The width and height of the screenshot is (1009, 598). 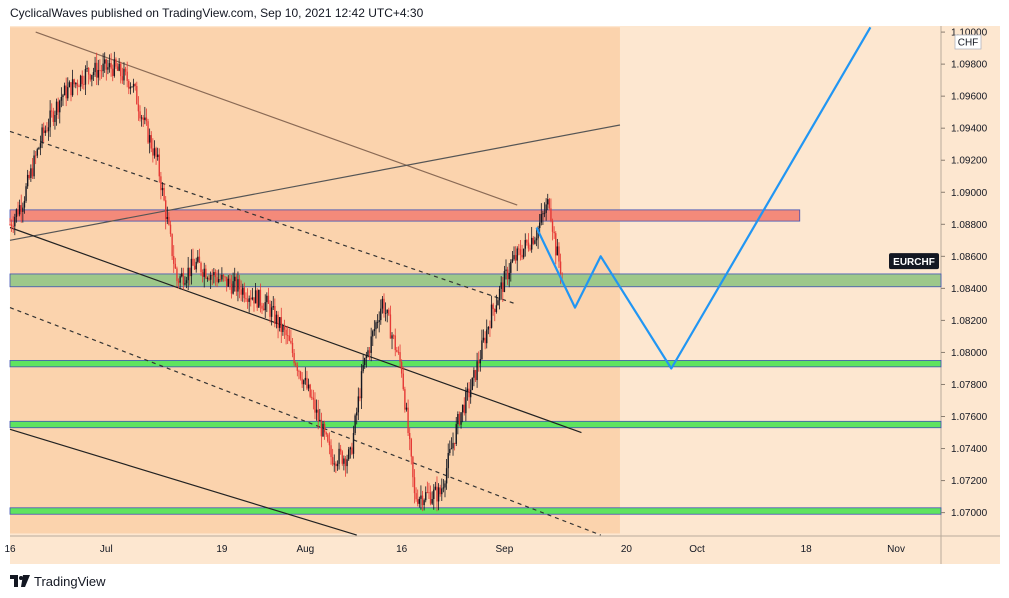 I want to click on y-tick-label-14: 1.07200, so click(x=969, y=481).